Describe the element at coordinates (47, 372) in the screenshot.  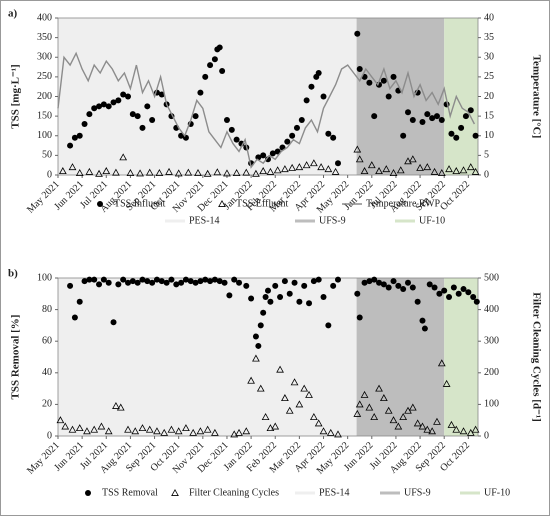
I see `y-tick-label: 40` at that location.